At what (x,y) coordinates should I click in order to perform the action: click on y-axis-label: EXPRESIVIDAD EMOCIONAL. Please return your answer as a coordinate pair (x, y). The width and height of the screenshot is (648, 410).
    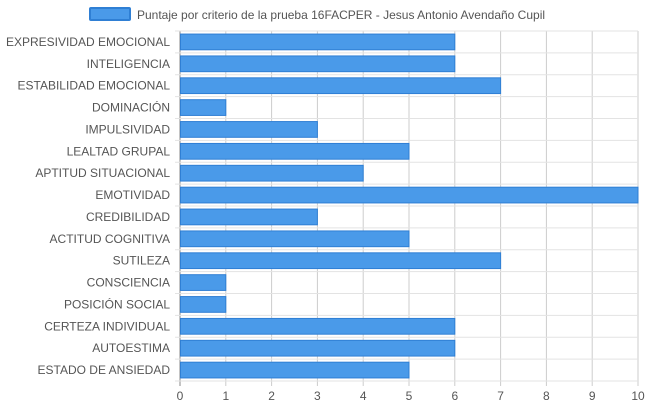
    Looking at the image, I should click on (88, 42).